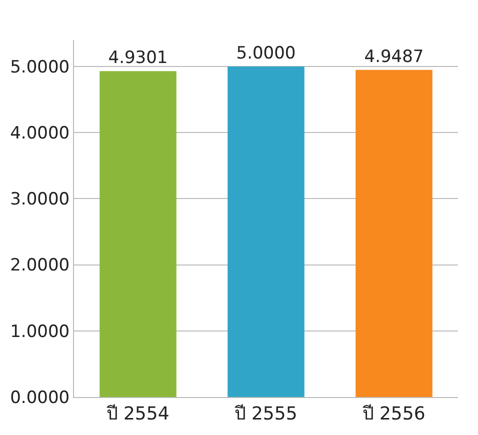 The image size is (478, 435). Describe the element at coordinates (40, 134) in the screenshot. I see `y-tick-label: 4.0000` at that location.